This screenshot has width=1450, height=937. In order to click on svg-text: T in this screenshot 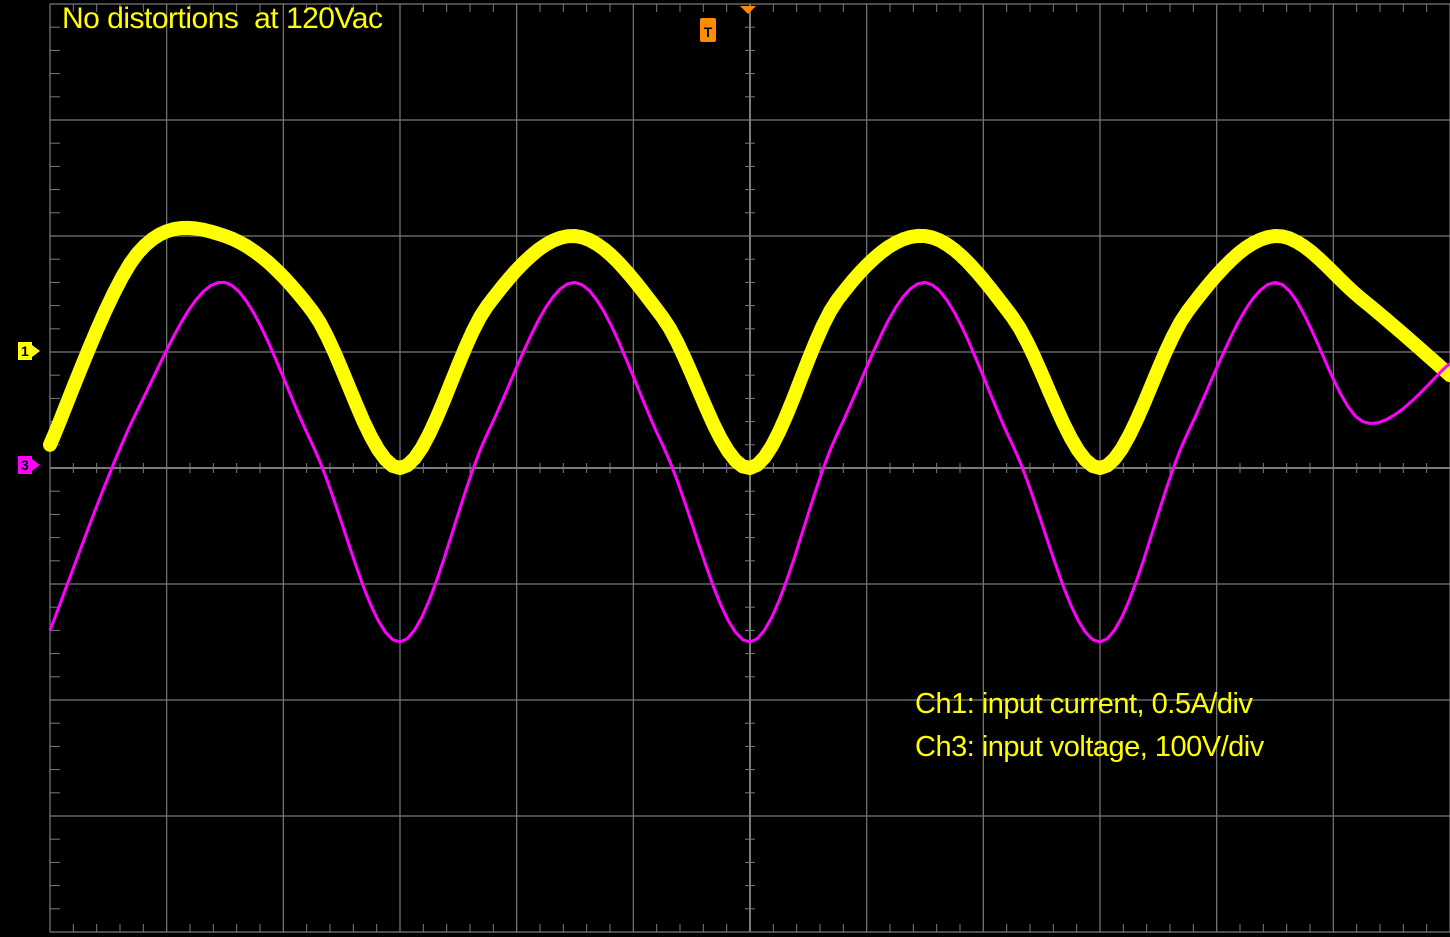, I will do `click(708, 32)`.